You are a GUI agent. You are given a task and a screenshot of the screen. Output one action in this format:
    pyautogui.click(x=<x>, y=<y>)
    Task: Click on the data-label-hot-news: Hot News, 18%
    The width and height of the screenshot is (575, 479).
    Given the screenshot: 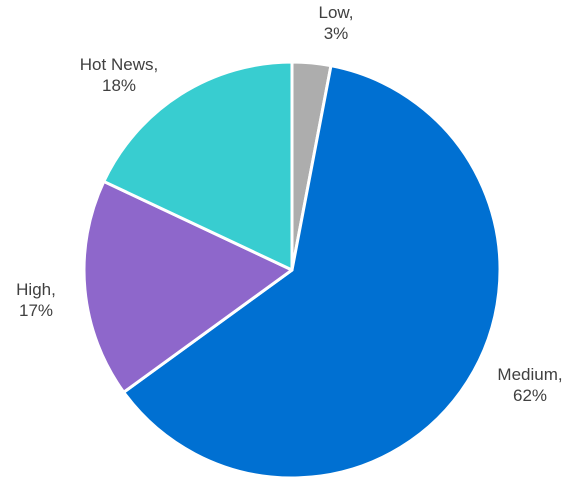 What is the action you would take?
    pyautogui.click(x=119, y=75)
    